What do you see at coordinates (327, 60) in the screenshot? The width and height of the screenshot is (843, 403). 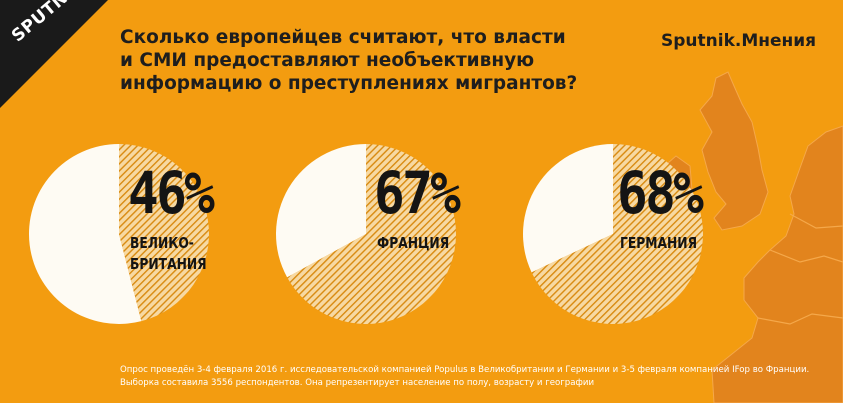 I see `title-line: и СМИ предоставляют необъективную` at bounding box center [327, 60].